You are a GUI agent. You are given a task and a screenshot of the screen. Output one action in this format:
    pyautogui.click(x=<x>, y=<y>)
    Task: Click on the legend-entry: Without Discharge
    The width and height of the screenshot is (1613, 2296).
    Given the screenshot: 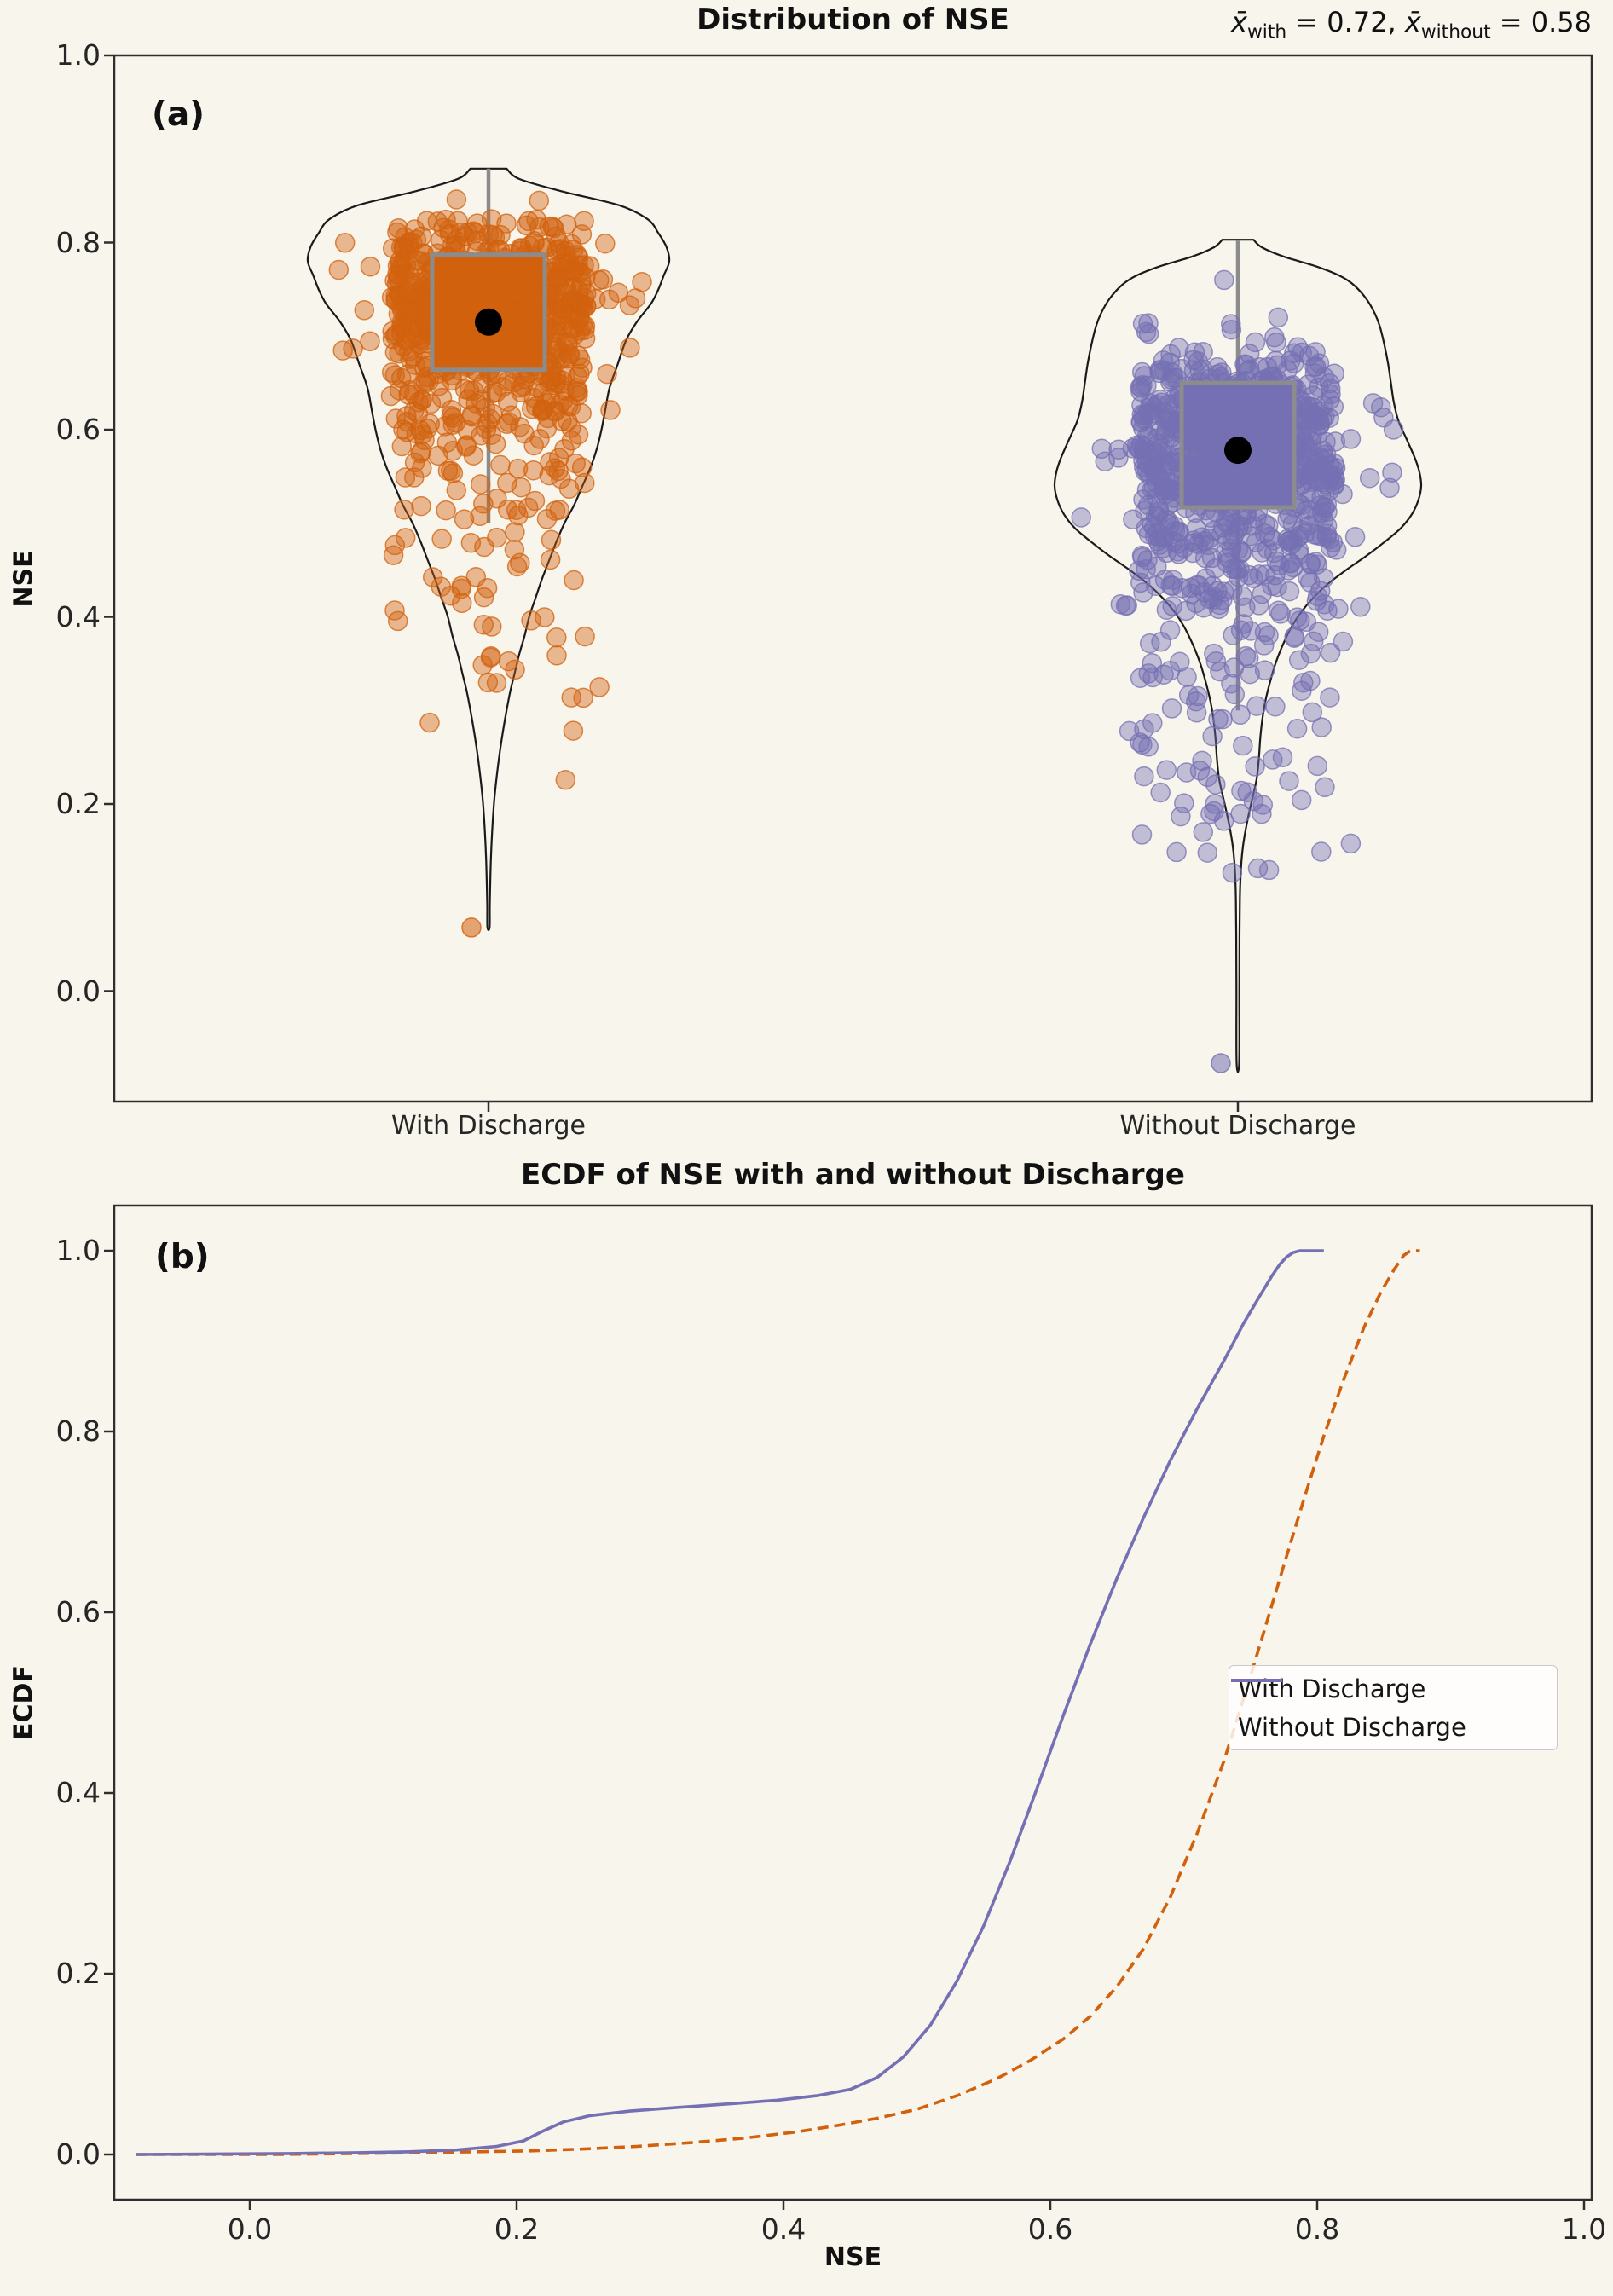 What is the action you would take?
    pyautogui.click(x=1389, y=1712)
    